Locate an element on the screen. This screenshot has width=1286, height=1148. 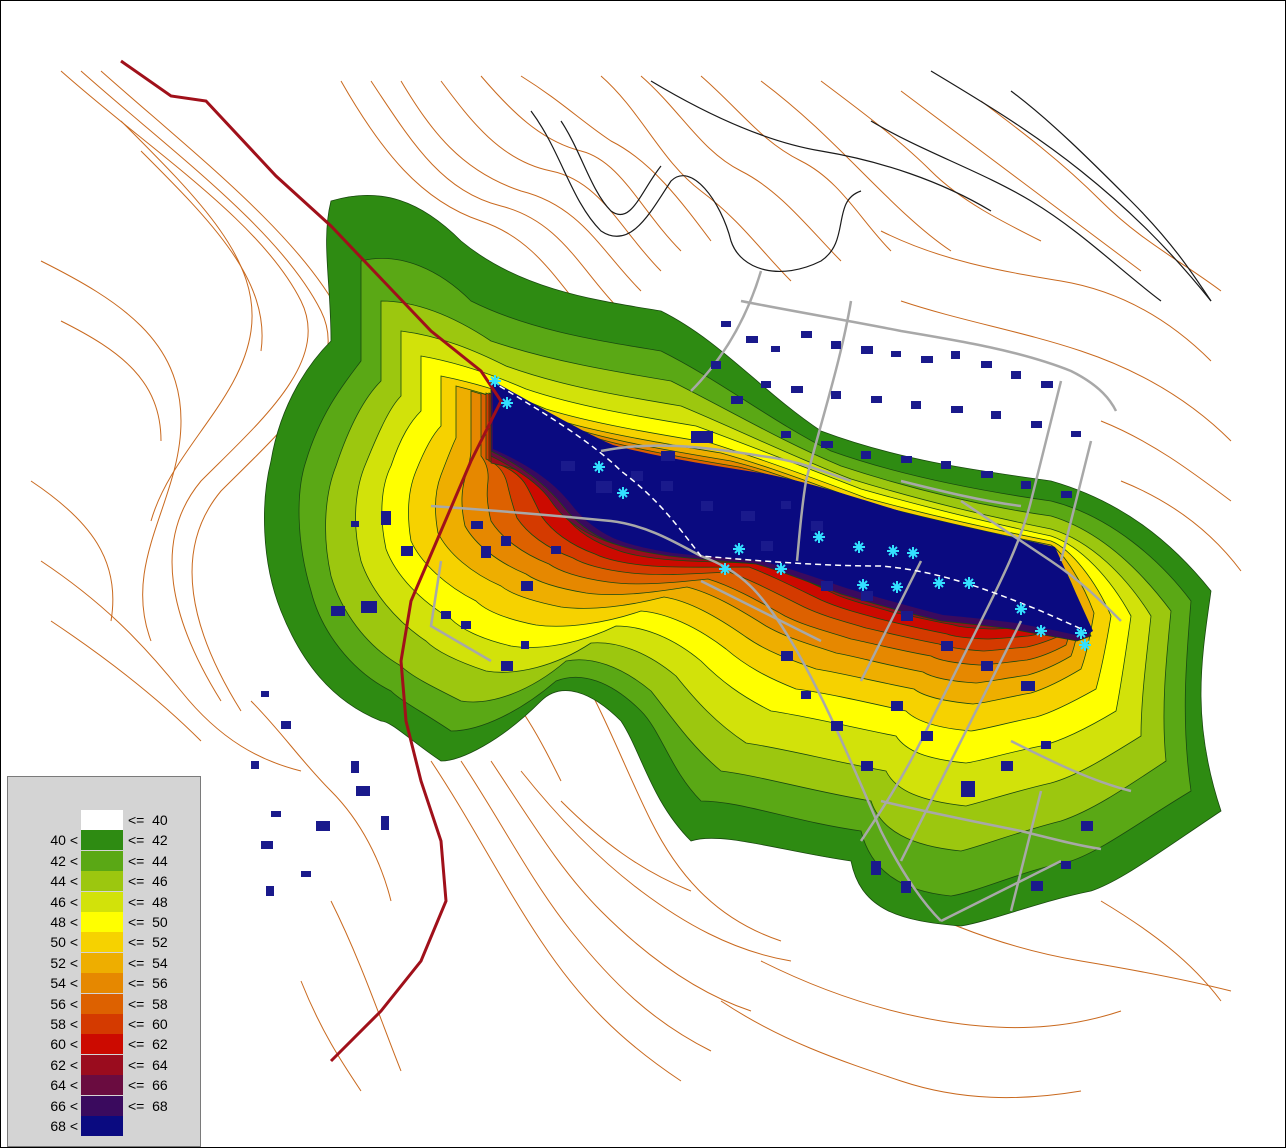
legend-upper-bound: <= 58 is located at coordinates (148, 1003).